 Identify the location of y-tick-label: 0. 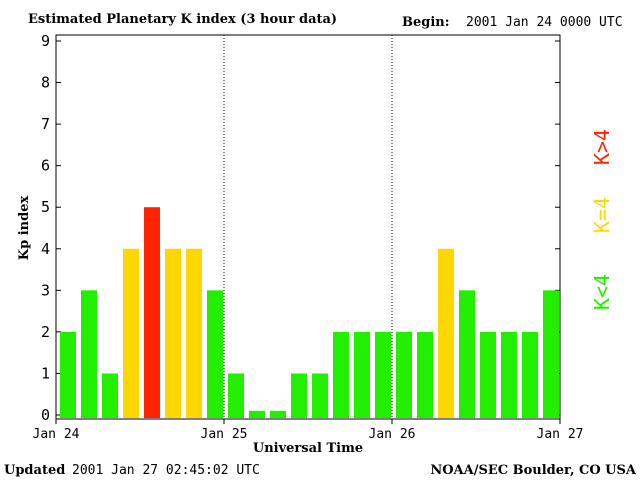
(45, 415).